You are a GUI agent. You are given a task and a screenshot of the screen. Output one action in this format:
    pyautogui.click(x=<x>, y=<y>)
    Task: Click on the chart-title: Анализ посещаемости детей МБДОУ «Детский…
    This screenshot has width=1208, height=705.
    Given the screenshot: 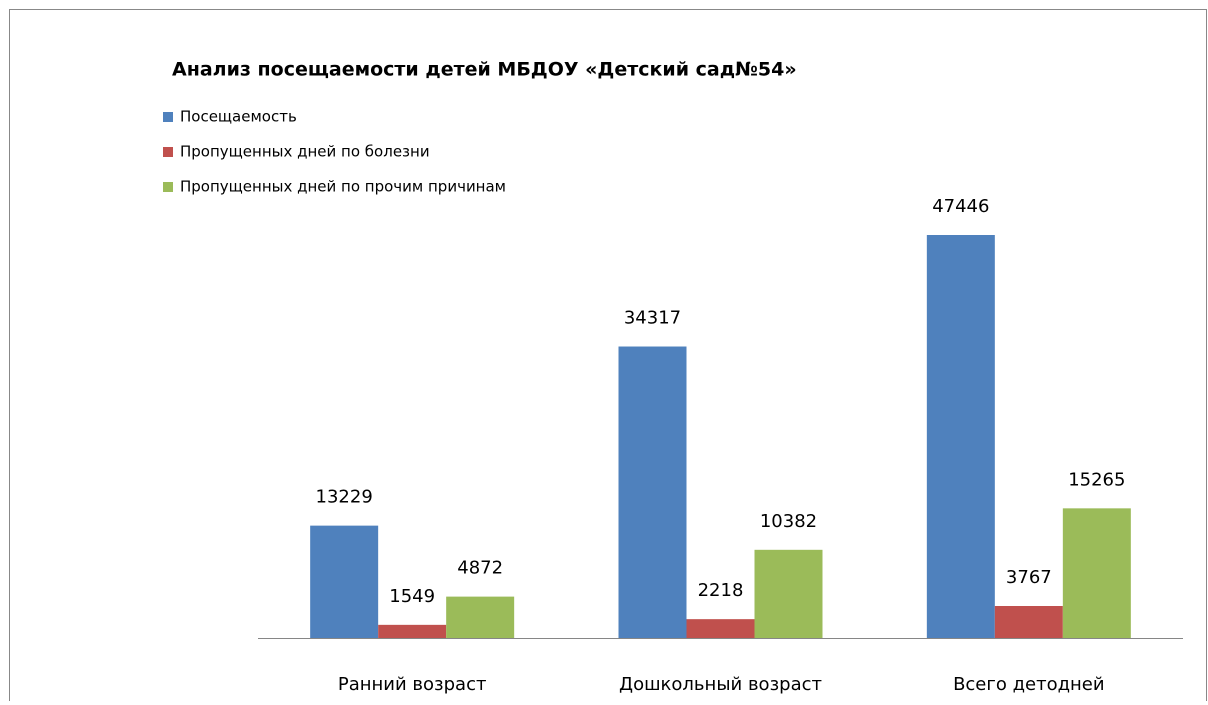 What is the action you would take?
    pyautogui.click(x=484, y=70)
    